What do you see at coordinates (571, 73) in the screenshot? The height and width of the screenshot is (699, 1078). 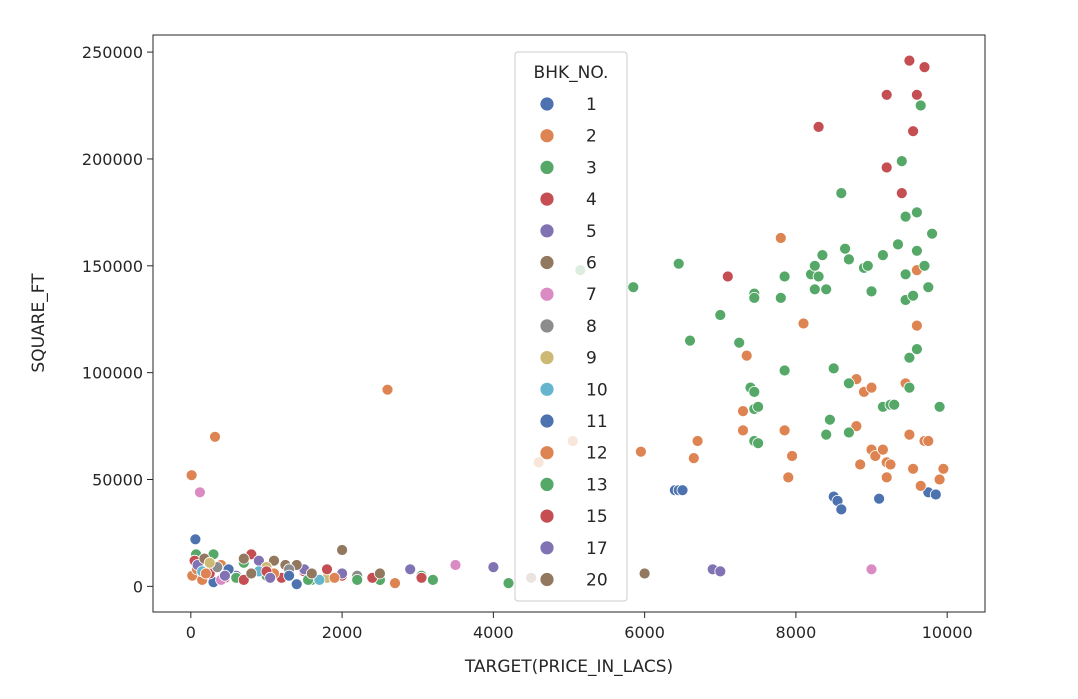 I see `legend-title: BHK_NO.` at bounding box center [571, 73].